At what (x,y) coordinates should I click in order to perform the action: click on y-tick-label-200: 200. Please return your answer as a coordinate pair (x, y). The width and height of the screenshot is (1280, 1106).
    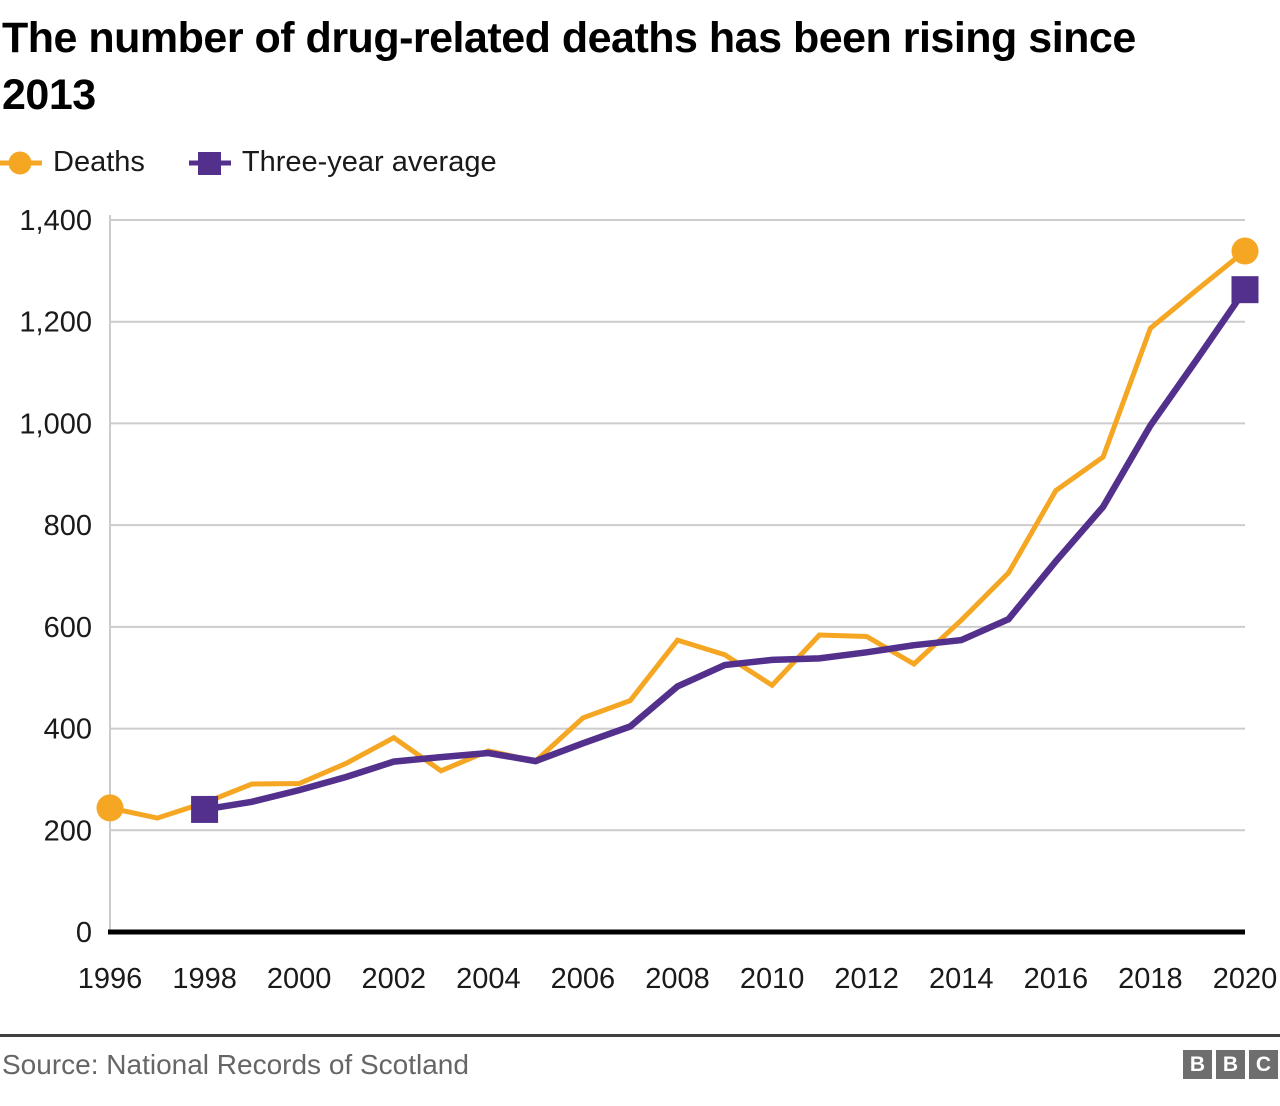
    Looking at the image, I should click on (68, 831).